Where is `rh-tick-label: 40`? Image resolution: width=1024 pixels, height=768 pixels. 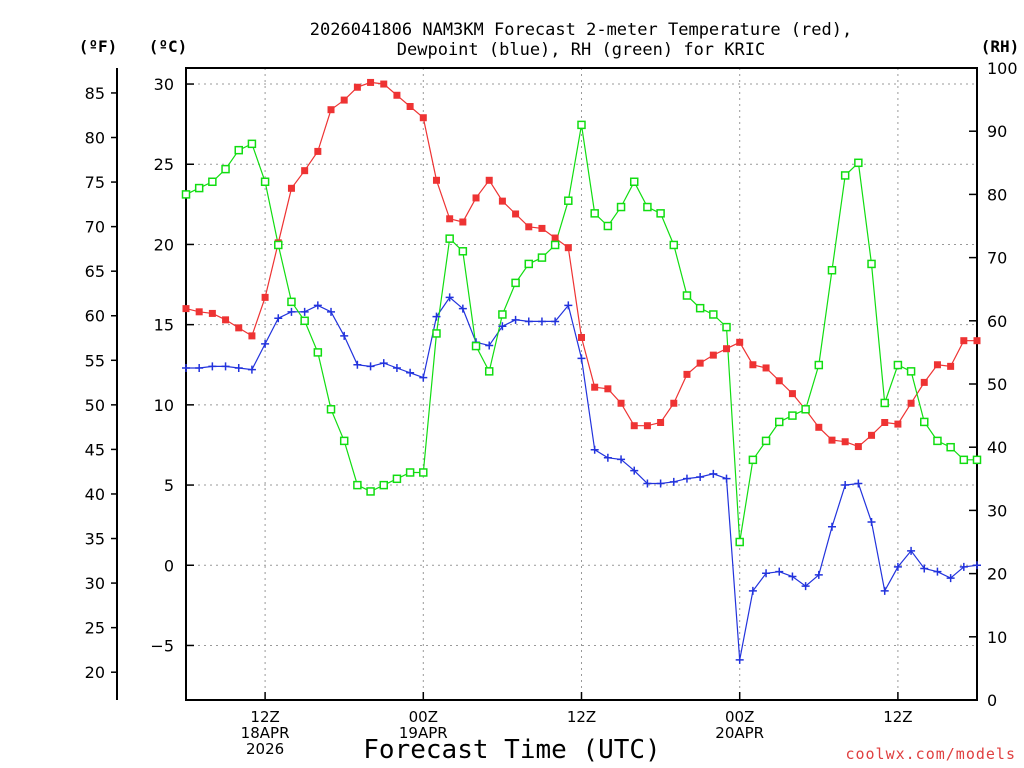 rh-tick-label: 40 is located at coordinates (997, 447).